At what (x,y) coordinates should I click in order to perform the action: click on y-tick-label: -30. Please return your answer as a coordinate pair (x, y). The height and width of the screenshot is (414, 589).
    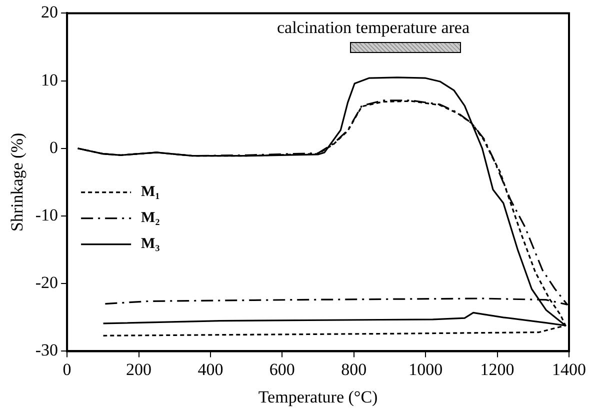
    Looking at the image, I should click on (46, 350).